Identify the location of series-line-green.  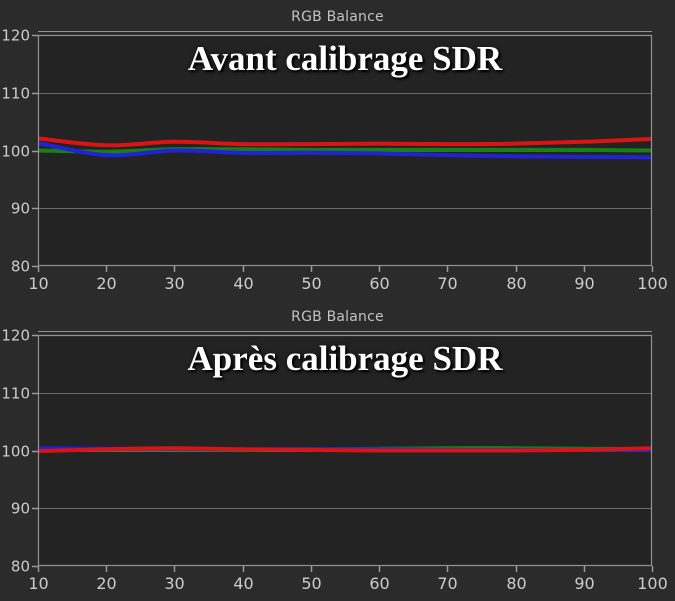
(345, 150).